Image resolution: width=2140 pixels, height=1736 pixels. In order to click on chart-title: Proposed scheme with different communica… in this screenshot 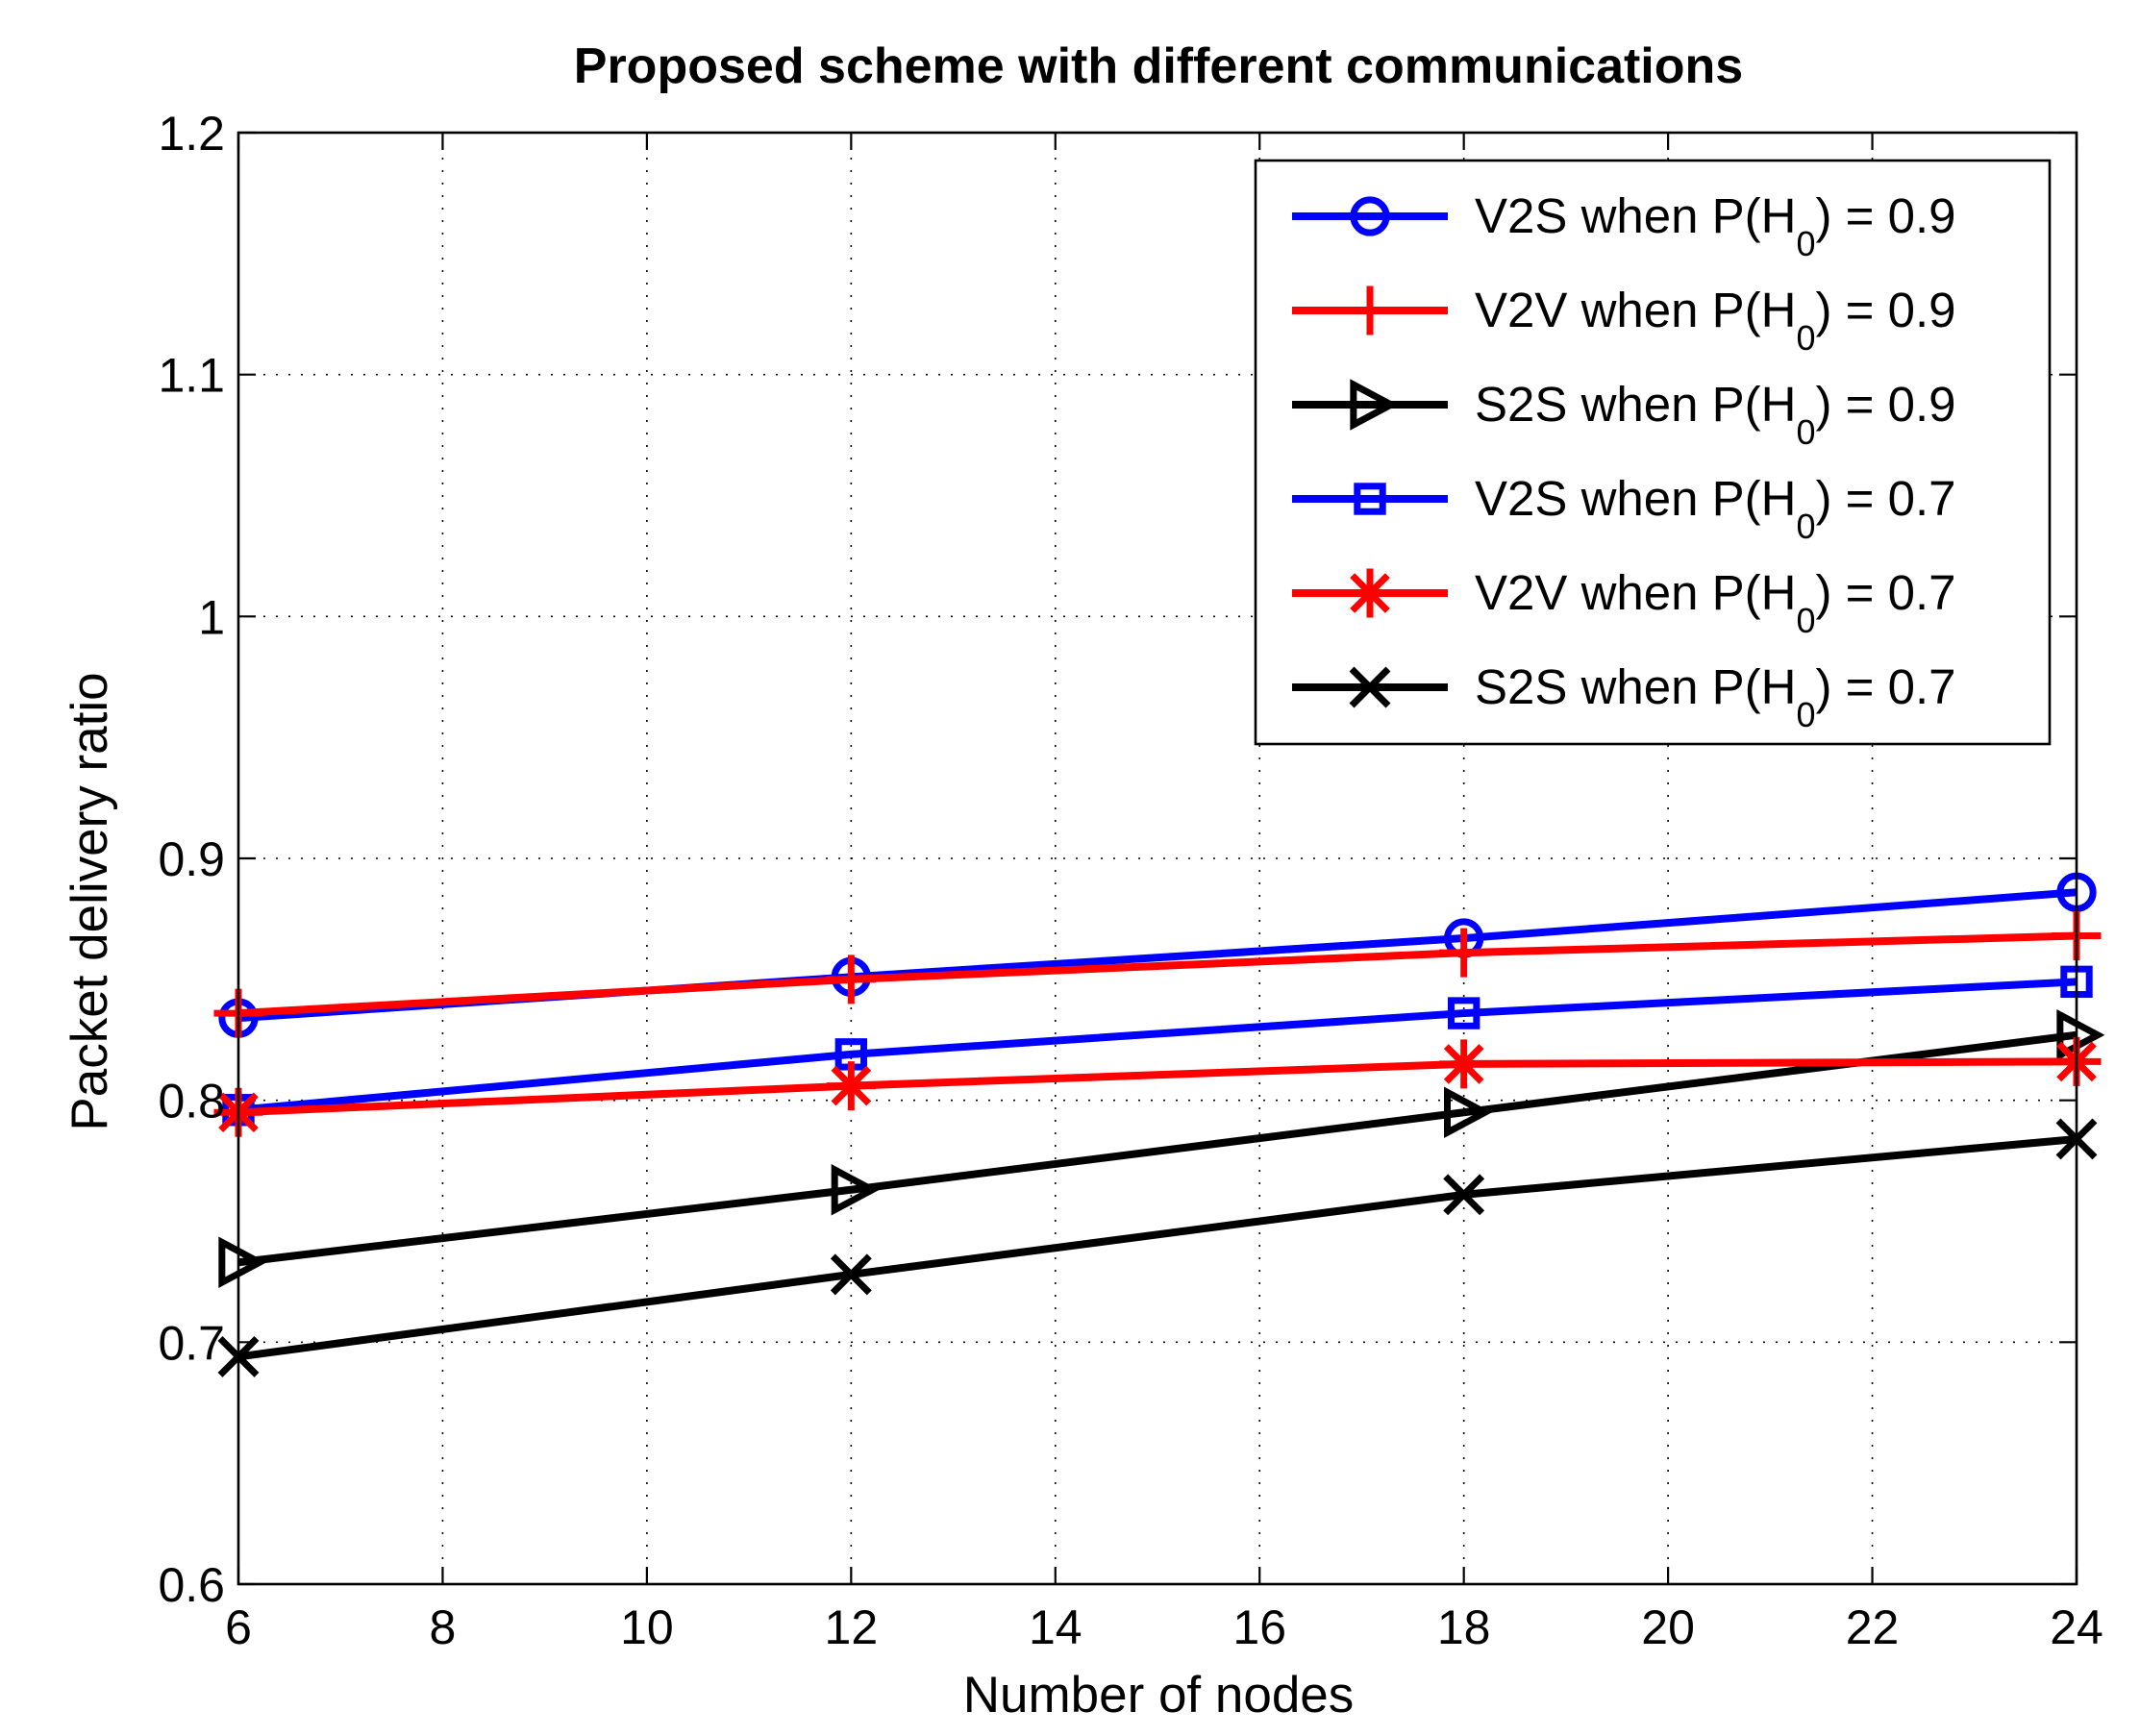, I will do `click(1158, 66)`.